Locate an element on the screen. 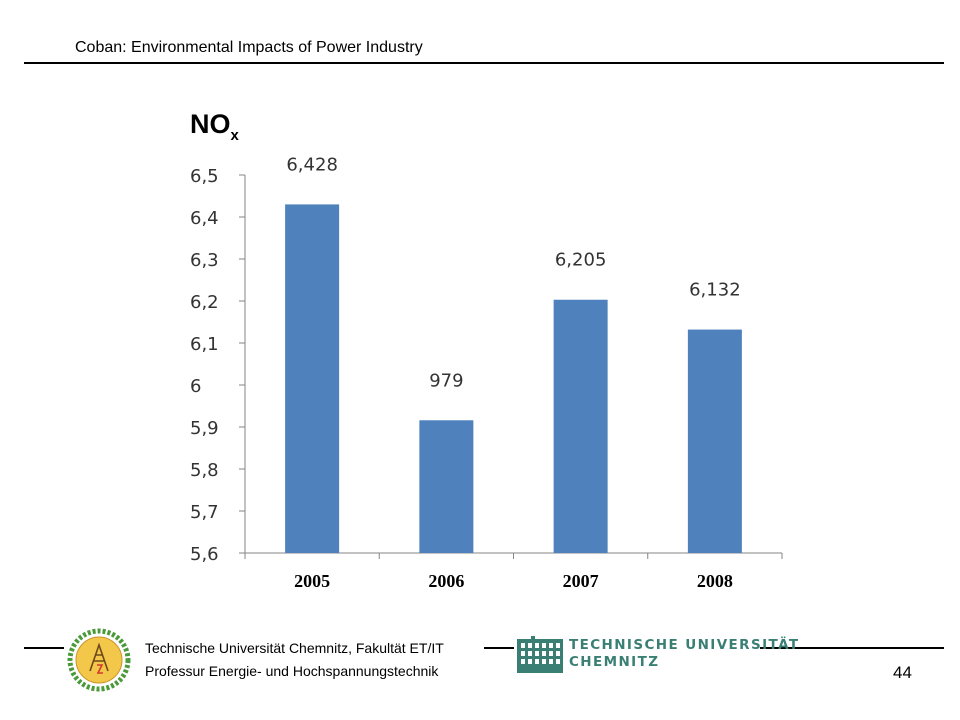 This screenshot has width=960, height=720. y-tick-label: 6,3 is located at coordinates (204, 260).